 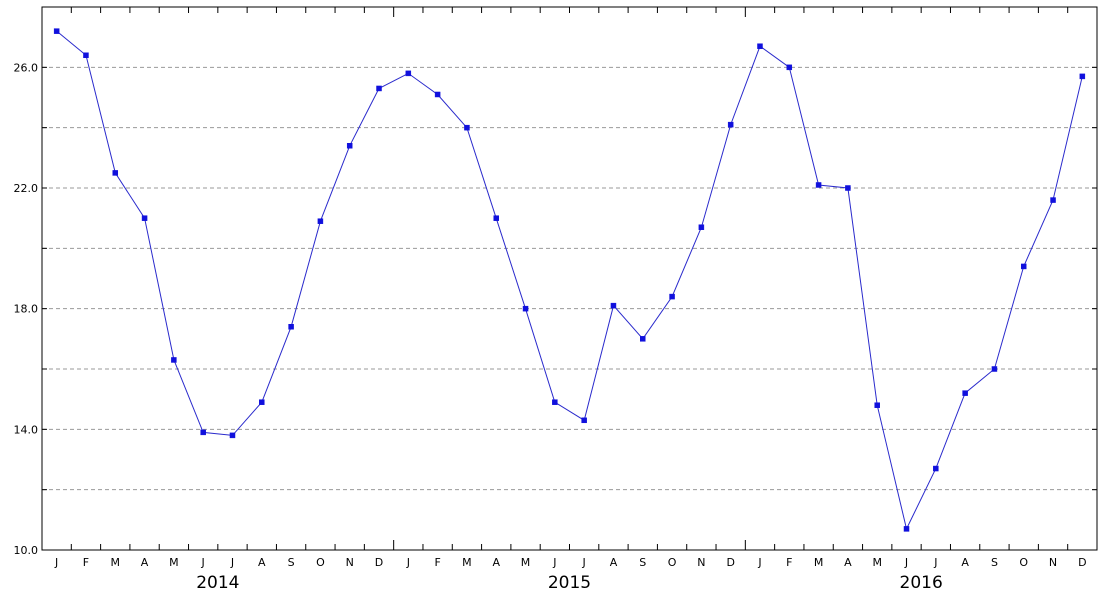 What do you see at coordinates (921, 583) in the screenshot?
I see `x-tick-label-year: 2016` at bounding box center [921, 583].